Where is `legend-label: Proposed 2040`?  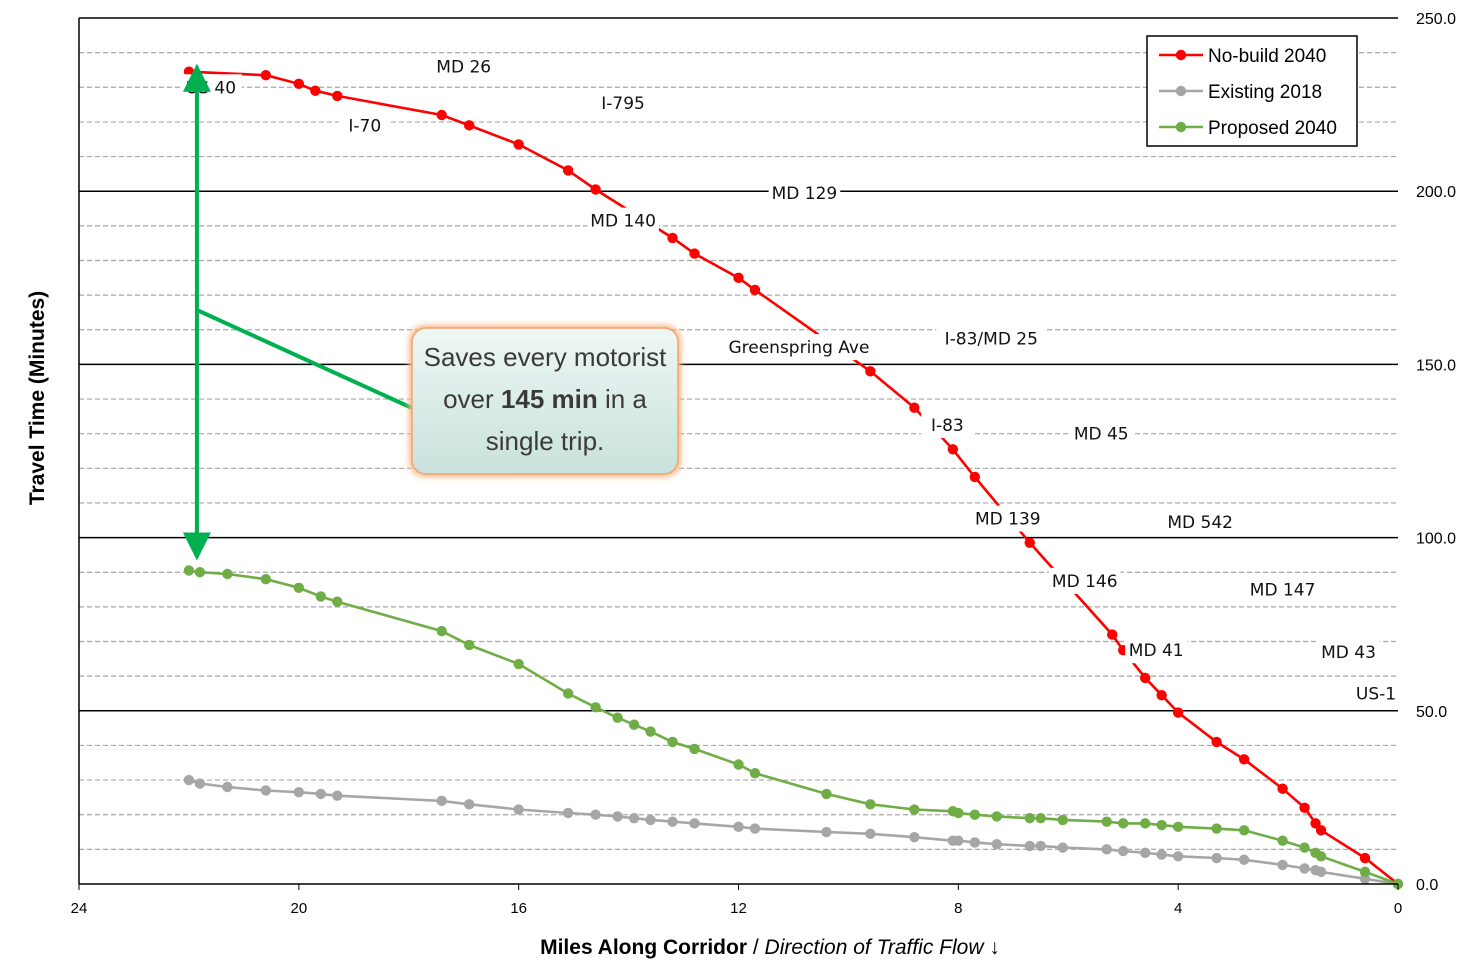 legend-label: Proposed 2040 is located at coordinates (1272, 128).